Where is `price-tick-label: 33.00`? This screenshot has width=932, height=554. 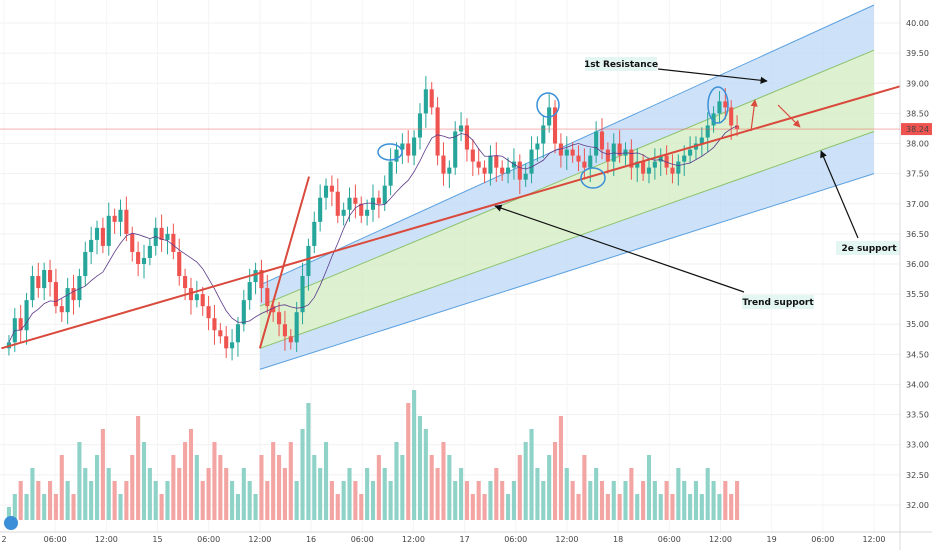 price-tick-label: 33.00 is located at coordinates (917, 445).